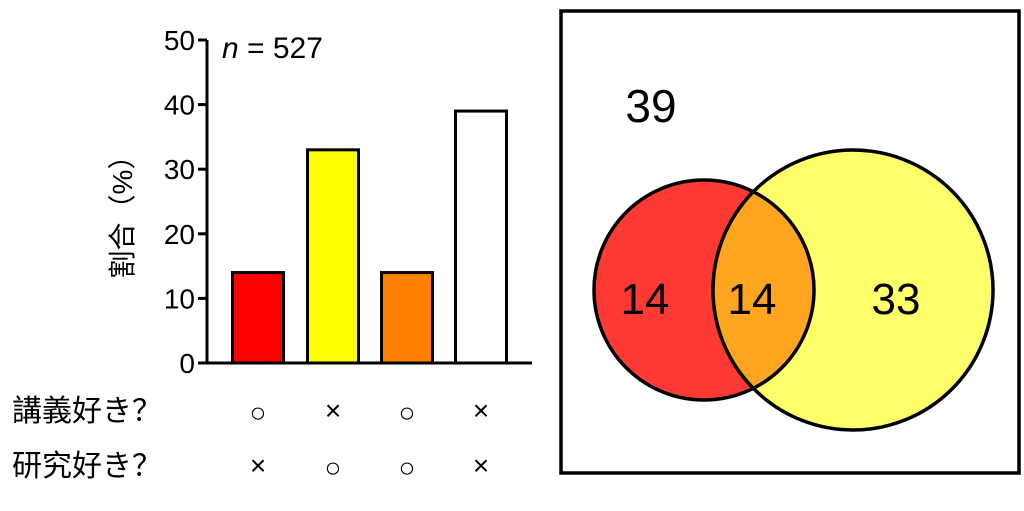 The height and width of the screenshot is (511, 1024). Describe the element at coordinates (179, 105) in the screenshot. I see `y-tick-label: 40` at that location.